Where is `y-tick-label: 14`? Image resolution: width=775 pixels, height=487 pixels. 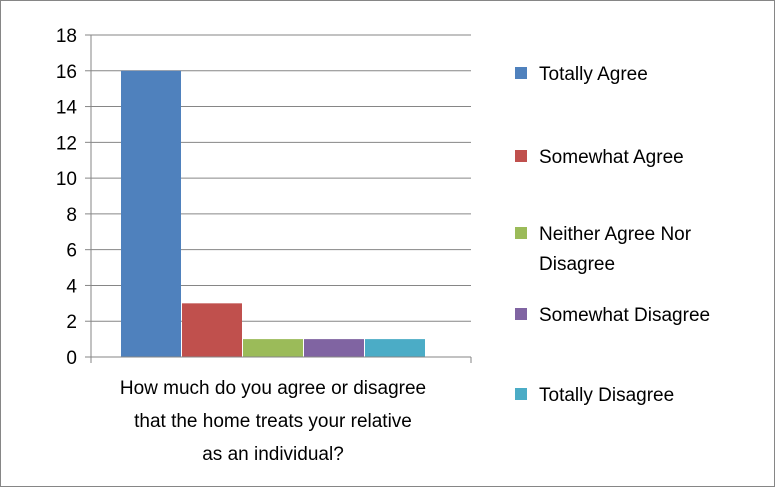 y-tick-label: 14 is located at coordinates (67, 108).